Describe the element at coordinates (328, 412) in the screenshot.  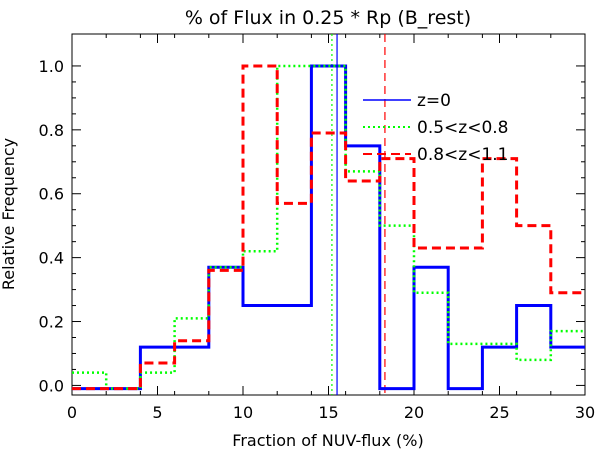
I see `x-tick-label: 15` at that location.